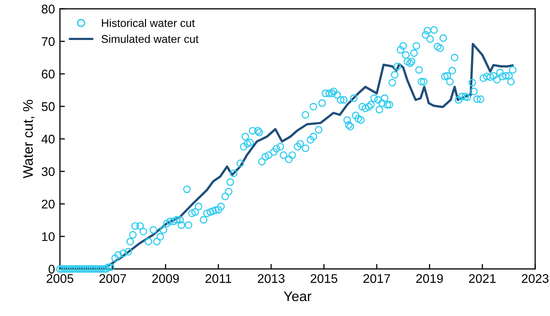  I want to click on legend-label: Simulated water cut, so click(150, 38).